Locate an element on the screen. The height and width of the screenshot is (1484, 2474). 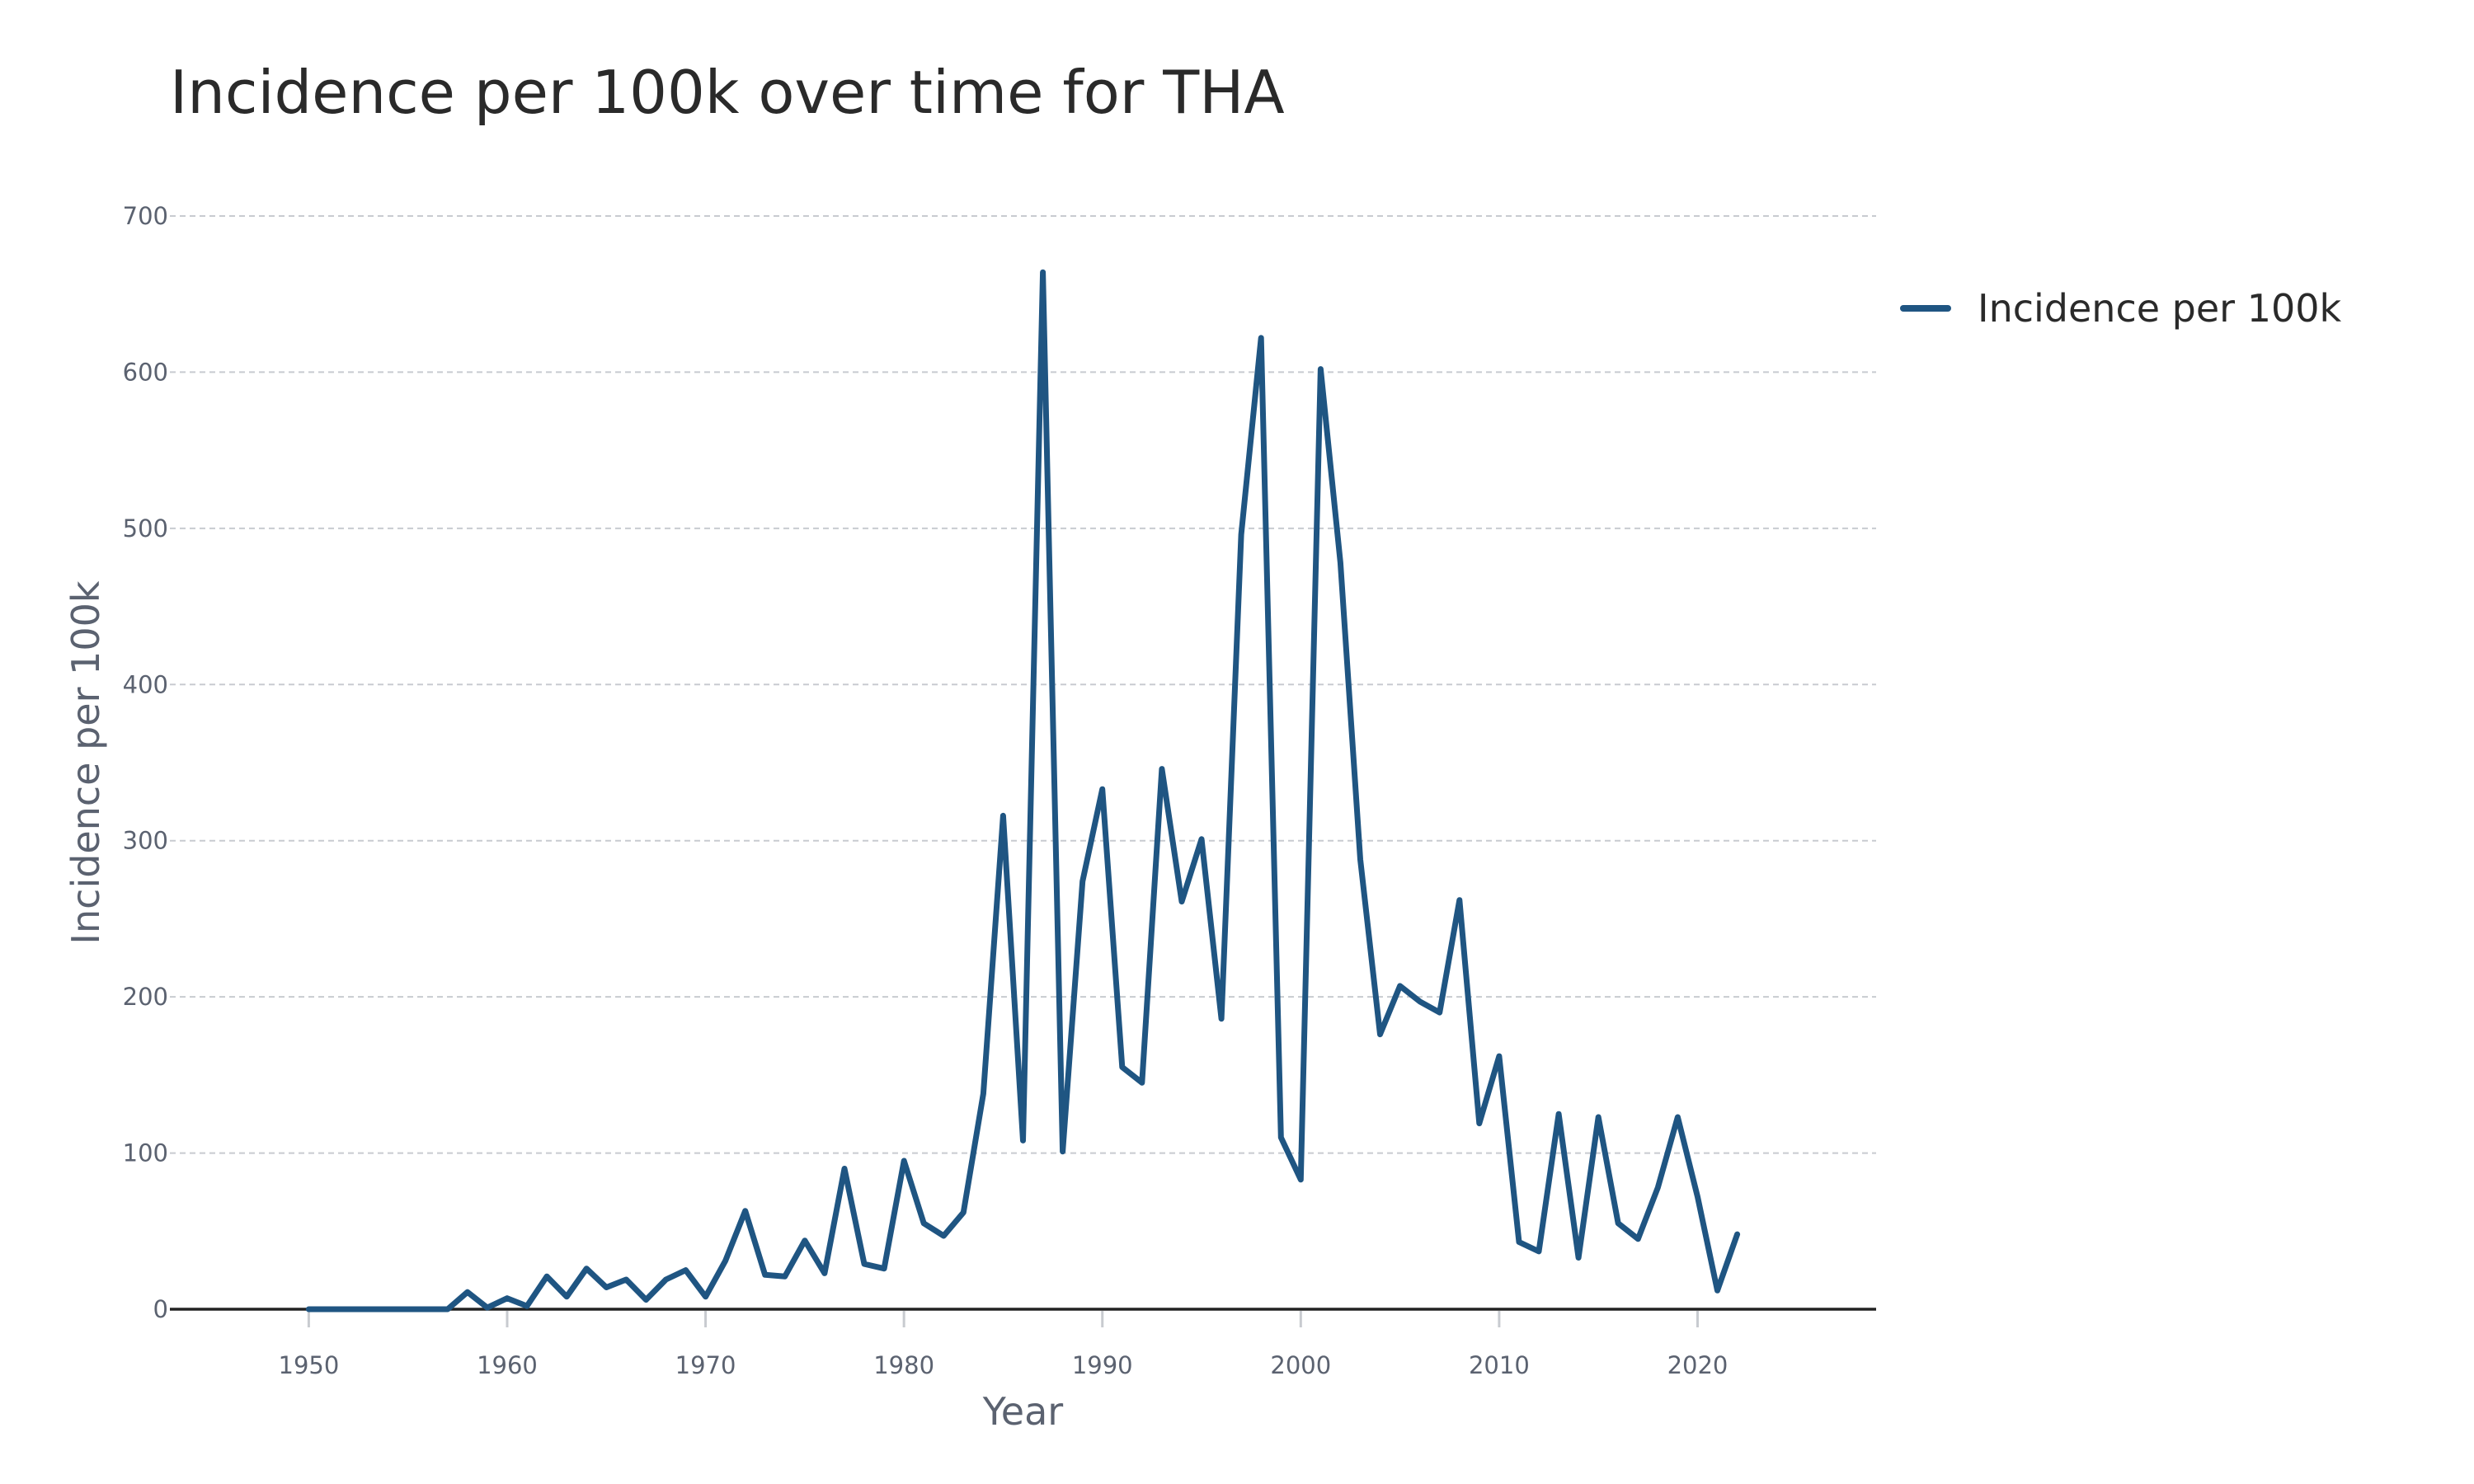
y-tick-label: 600 is located at coordinates (145, 372).